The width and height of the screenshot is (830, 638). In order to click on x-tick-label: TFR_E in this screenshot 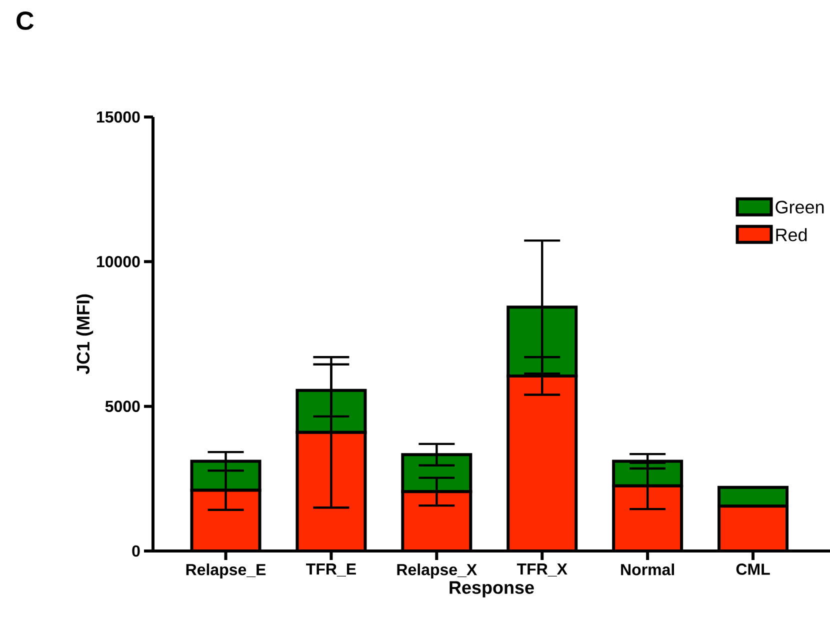, I will do `click(331, 570)`.